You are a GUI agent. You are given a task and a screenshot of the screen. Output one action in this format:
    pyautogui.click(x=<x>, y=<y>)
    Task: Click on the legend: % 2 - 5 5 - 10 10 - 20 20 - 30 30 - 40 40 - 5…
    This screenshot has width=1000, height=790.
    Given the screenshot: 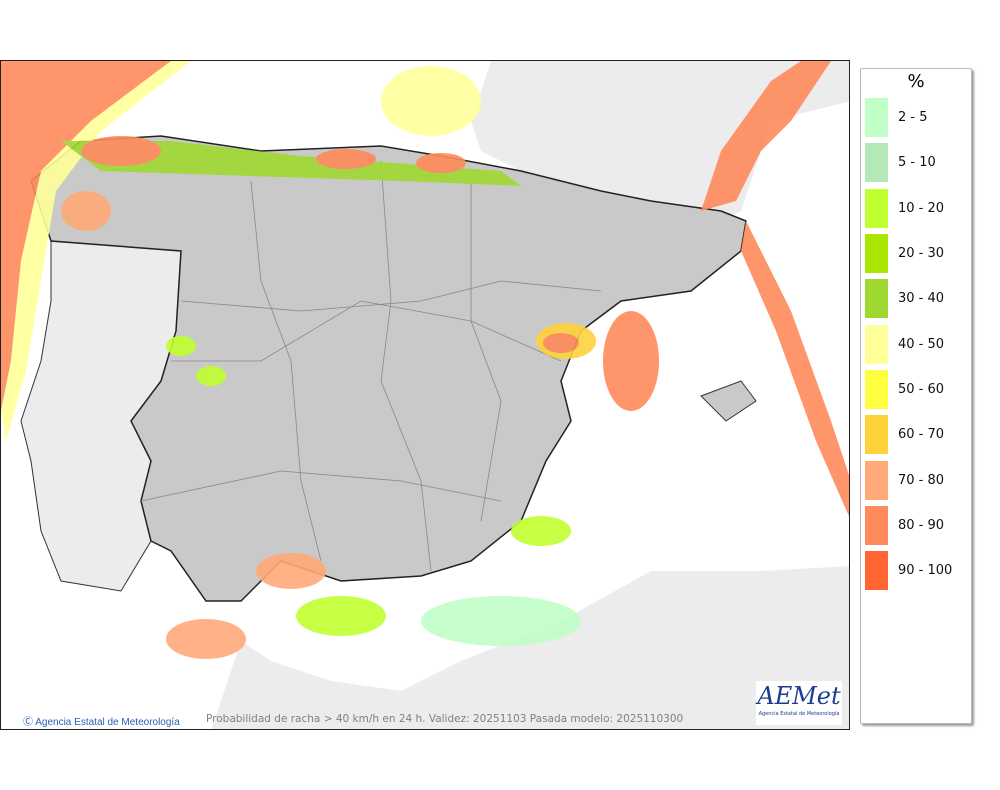 What is the action you would take?
    pyautogui.click(x=916, y=396)
    